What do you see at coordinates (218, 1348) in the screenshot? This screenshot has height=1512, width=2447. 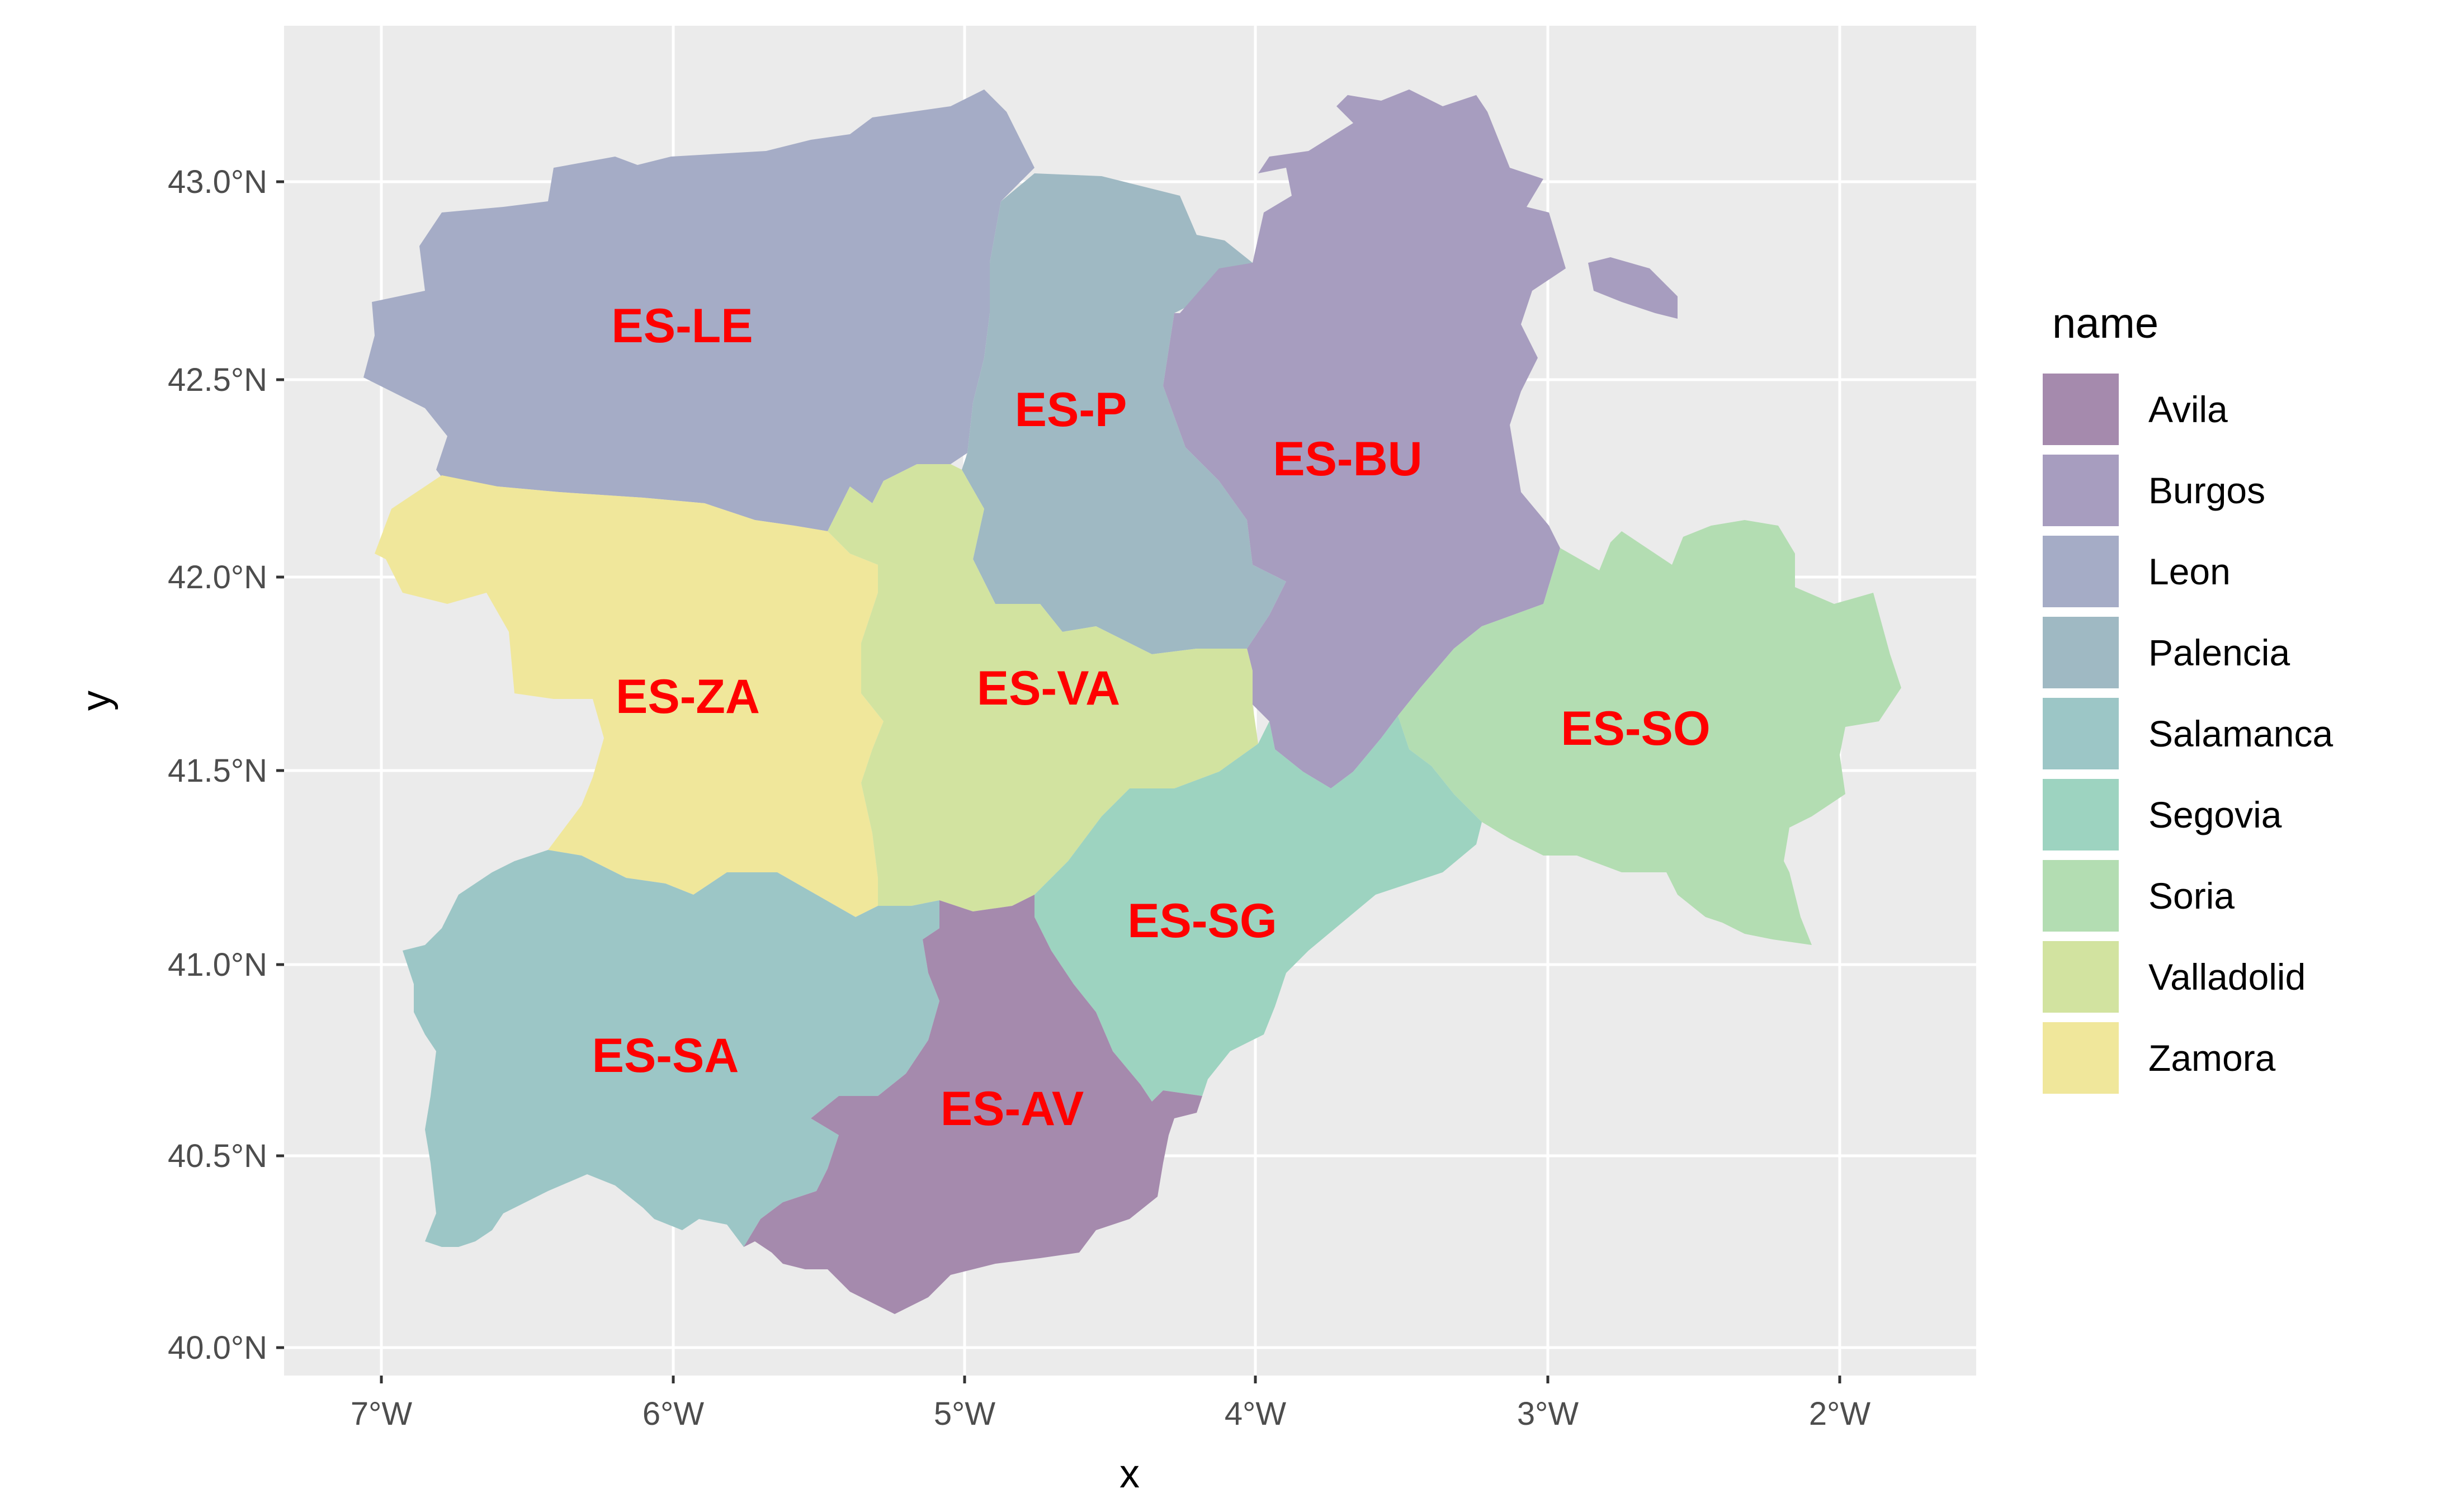 I see `y-tick-label: 40.0°N` at bounding box center [218, 1348].